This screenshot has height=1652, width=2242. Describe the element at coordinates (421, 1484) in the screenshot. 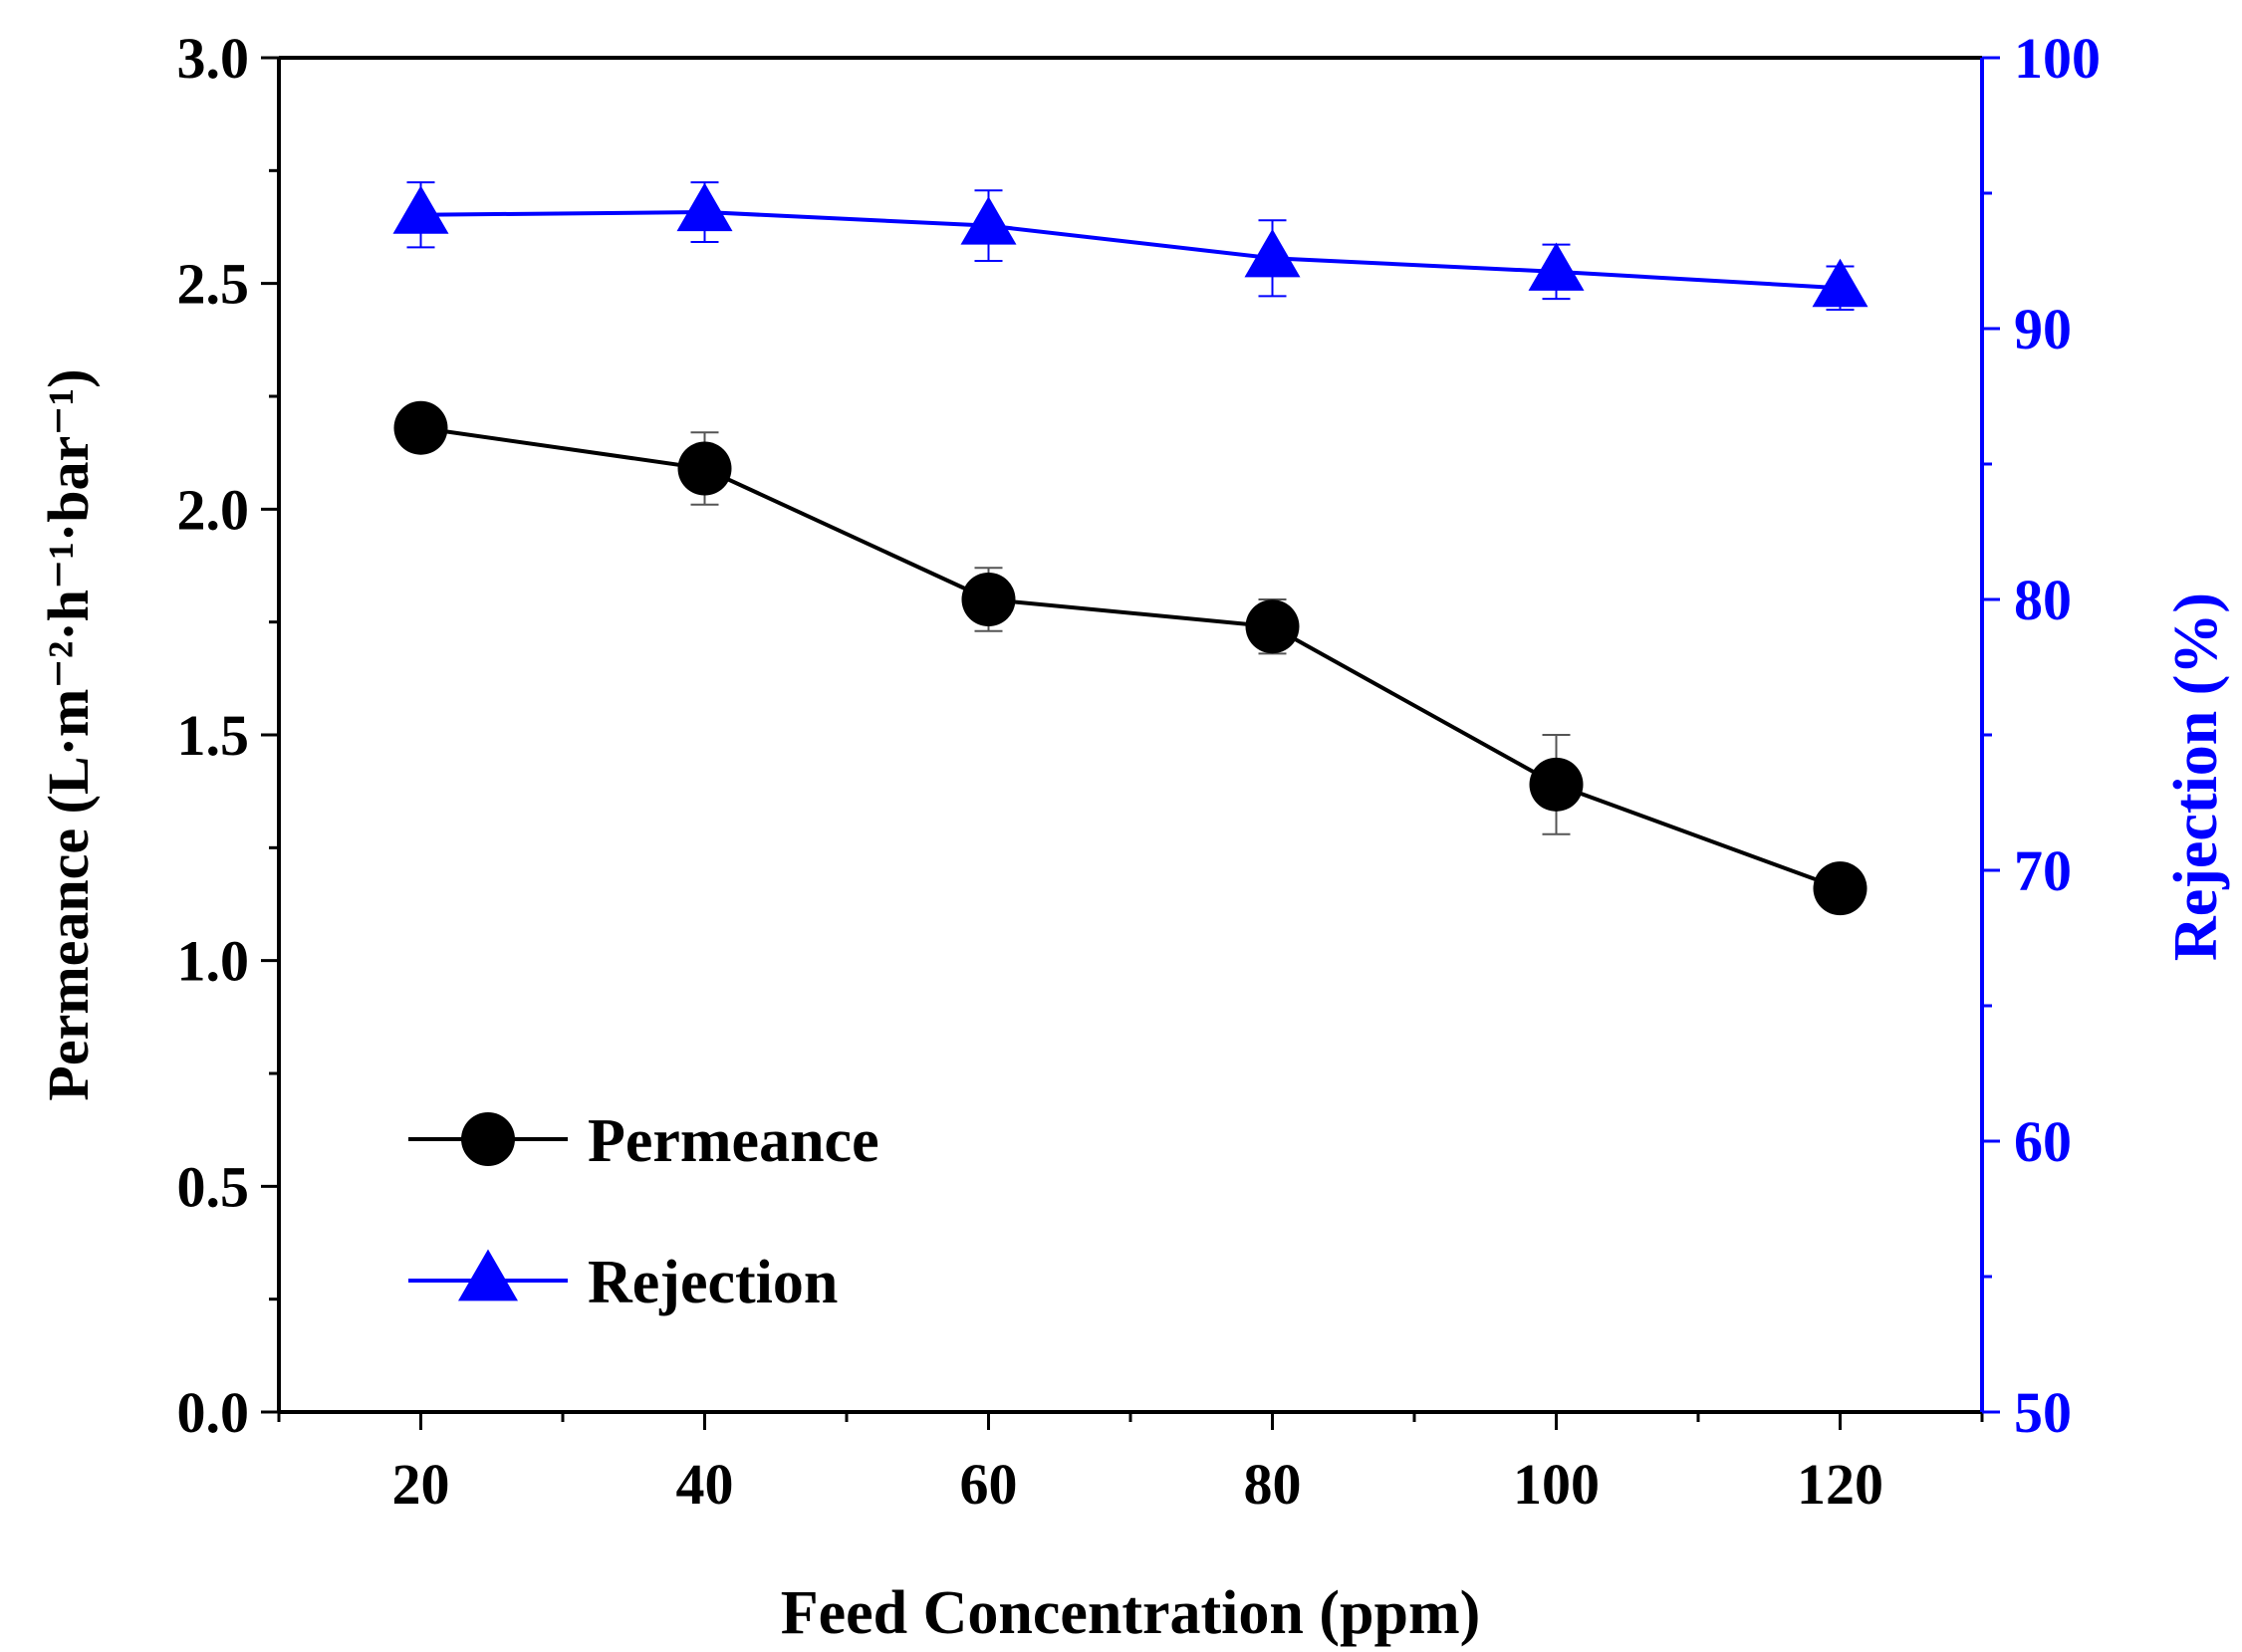

I see `x-tick-label: 20` at that location.